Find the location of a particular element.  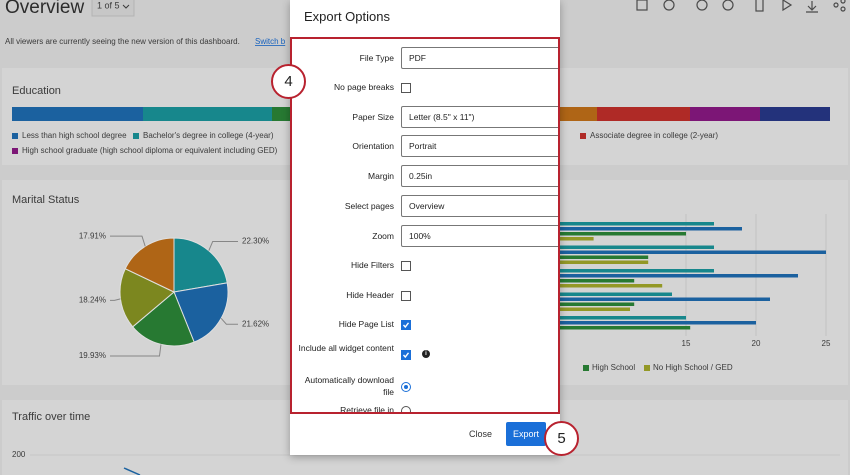

form-row: Automatically download file is located at coordinates (425, 386).